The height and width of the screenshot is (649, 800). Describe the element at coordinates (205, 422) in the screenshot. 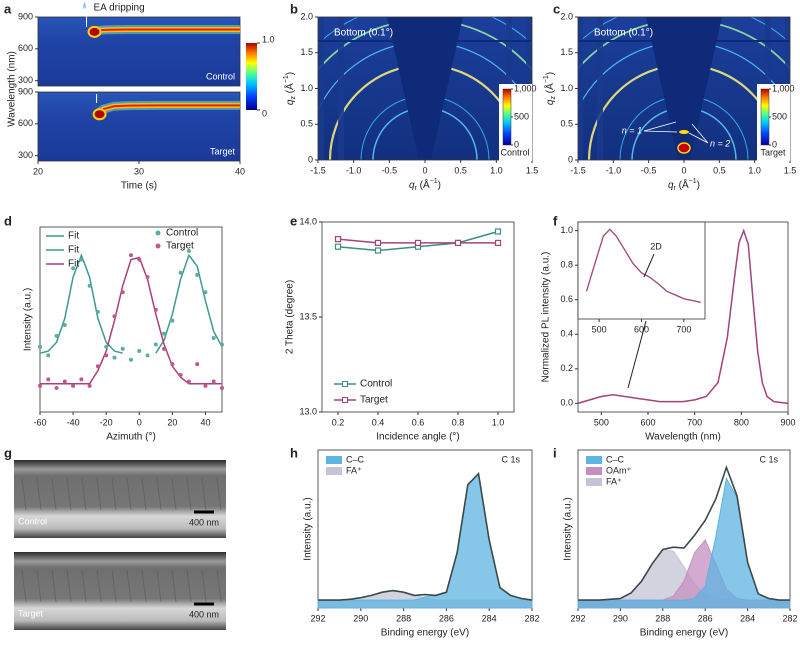

I see `x-tick-label: 40` at that location.